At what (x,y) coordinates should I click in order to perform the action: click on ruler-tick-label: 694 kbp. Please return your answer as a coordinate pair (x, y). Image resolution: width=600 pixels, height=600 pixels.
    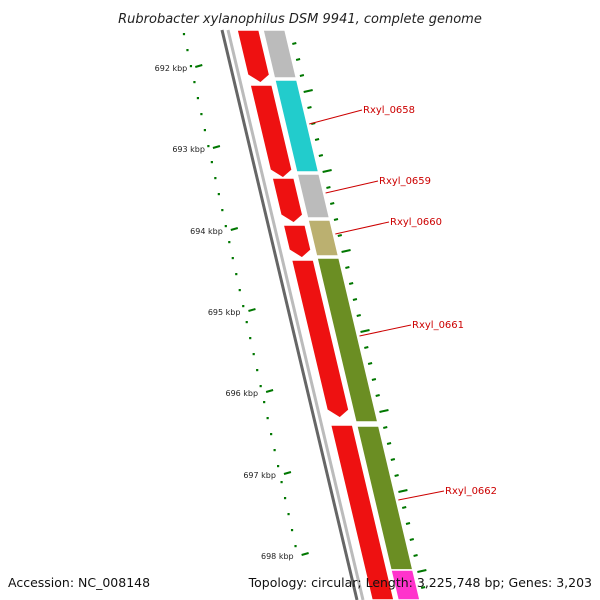
    Looking at the image, I should click on (206, 231).